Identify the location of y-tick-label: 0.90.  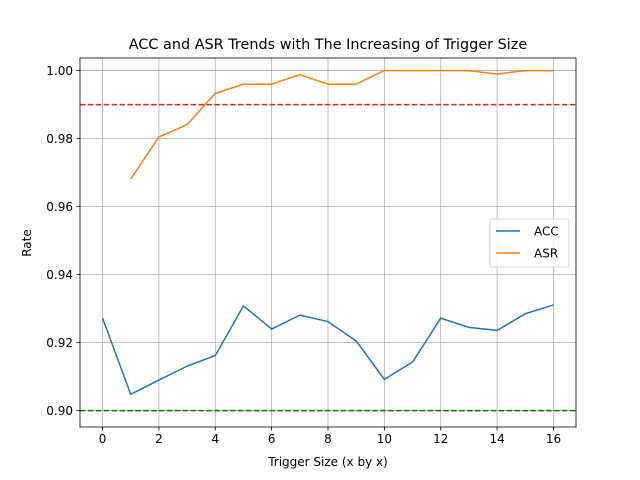
(59, 411).